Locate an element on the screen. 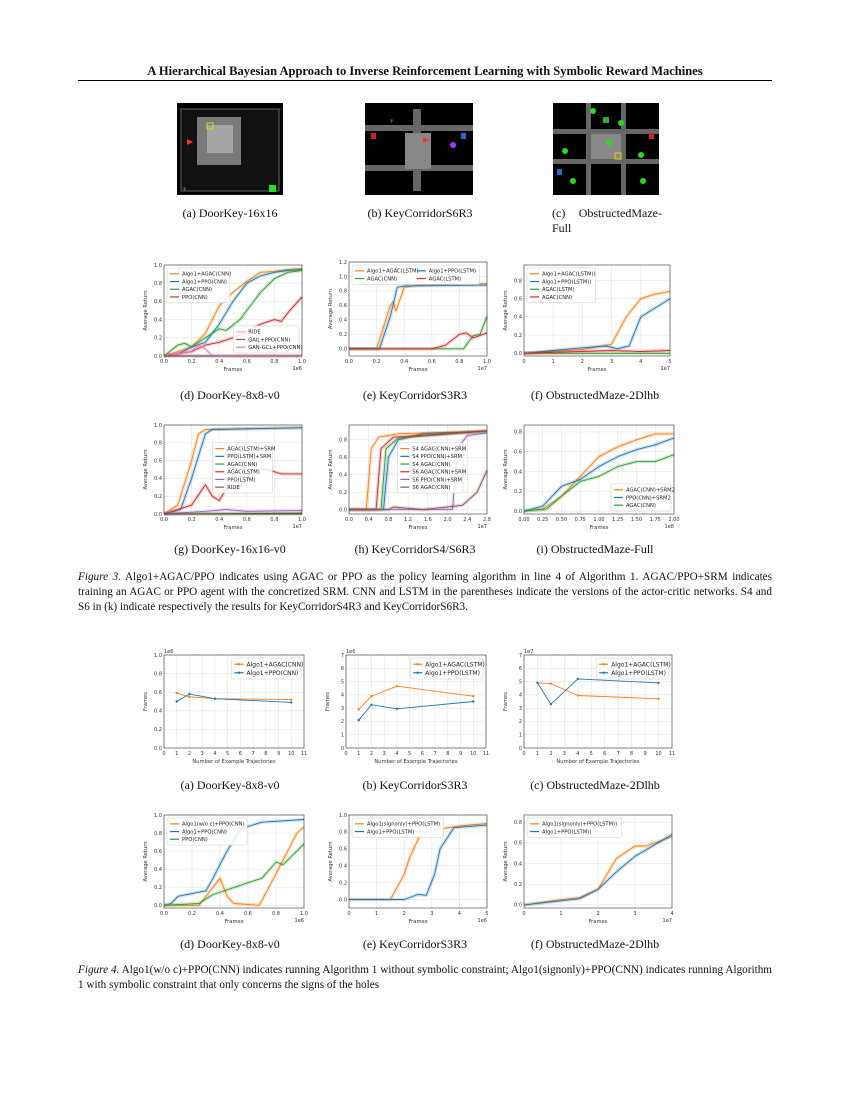 The height and width of the screenshot is (1100, 850). x-tick-label: 1.2 is located at coordinates (408, 520).